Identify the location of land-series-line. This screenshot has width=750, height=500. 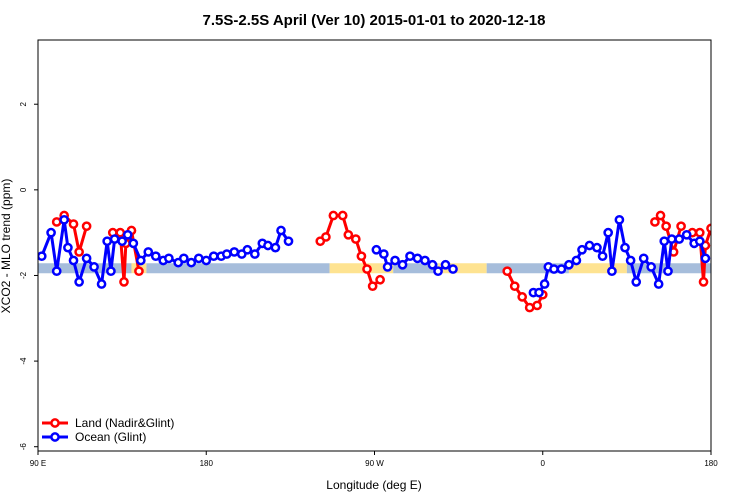
(350, 251).